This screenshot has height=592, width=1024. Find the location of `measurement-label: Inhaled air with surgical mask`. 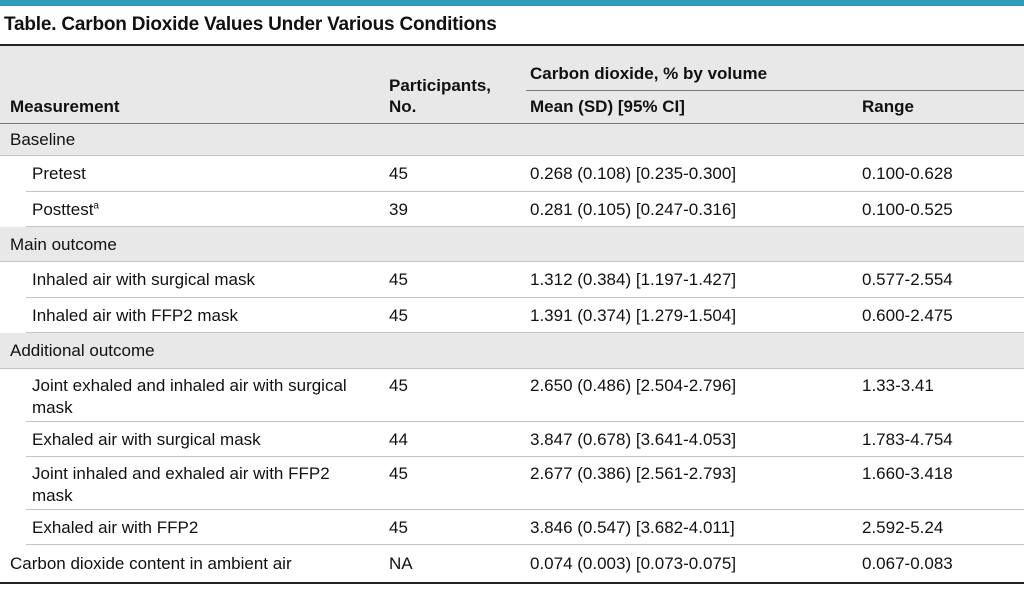

measurement-label: Inhaled air with surgical mask is located at coordinates (143, 279).